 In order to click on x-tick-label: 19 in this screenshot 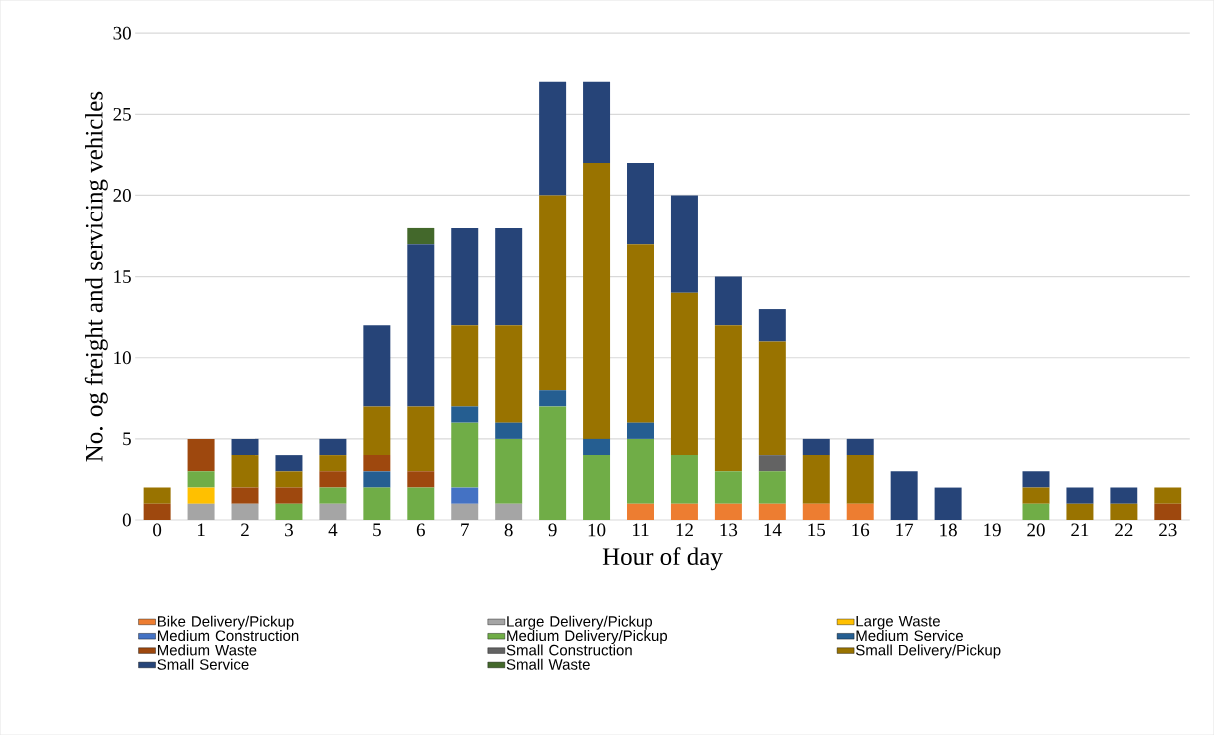, I will do `click(992, 530)`.